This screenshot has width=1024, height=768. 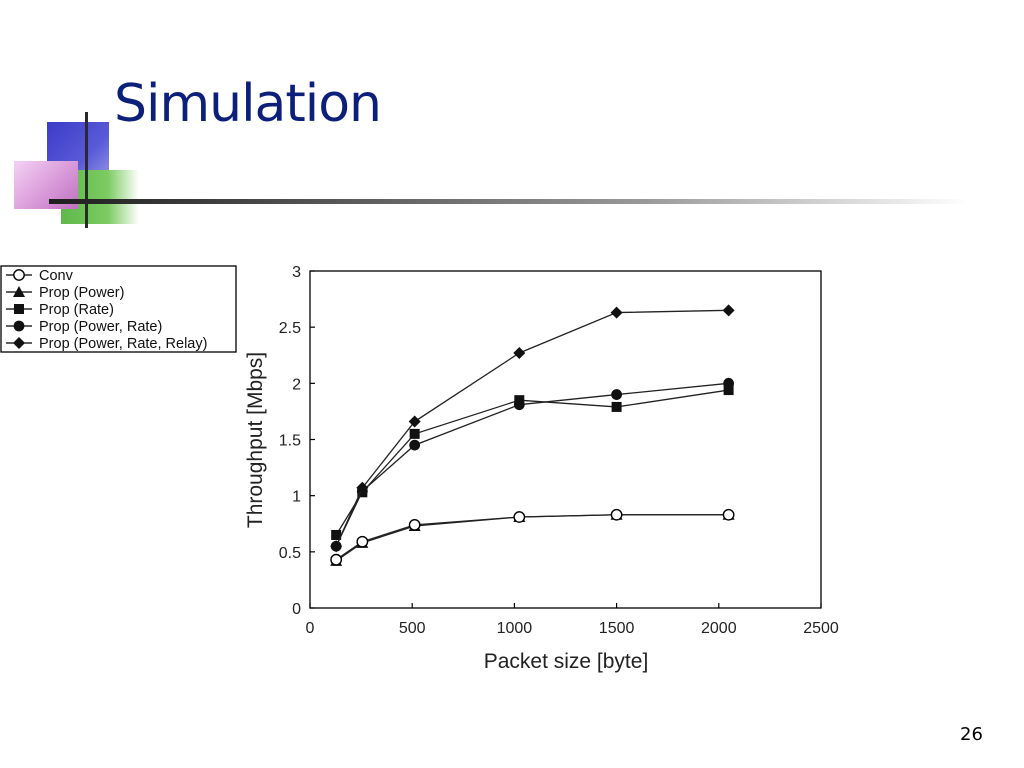 What do you see at coordinates (821, 628) in the screenshot?
I see `x-tick-label: 2500` at bounding box center [821, 628].